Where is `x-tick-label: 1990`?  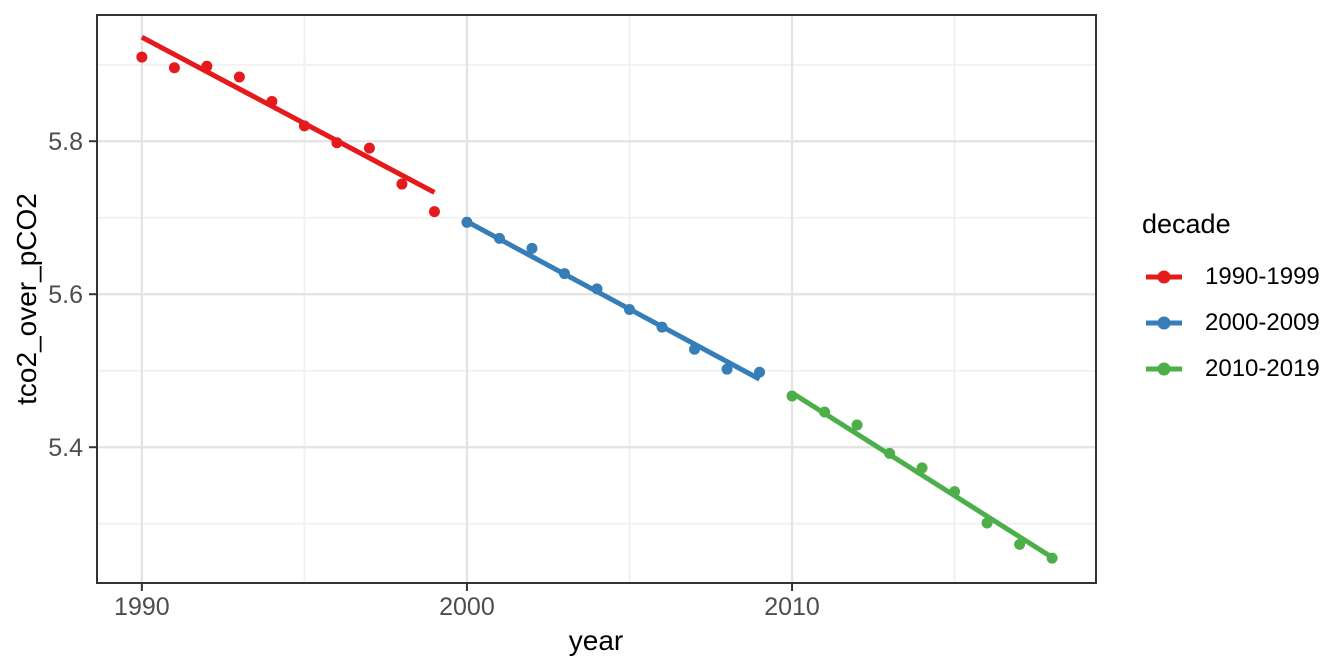 x-tick-label: 1990 is located at coordinates (142, 607).